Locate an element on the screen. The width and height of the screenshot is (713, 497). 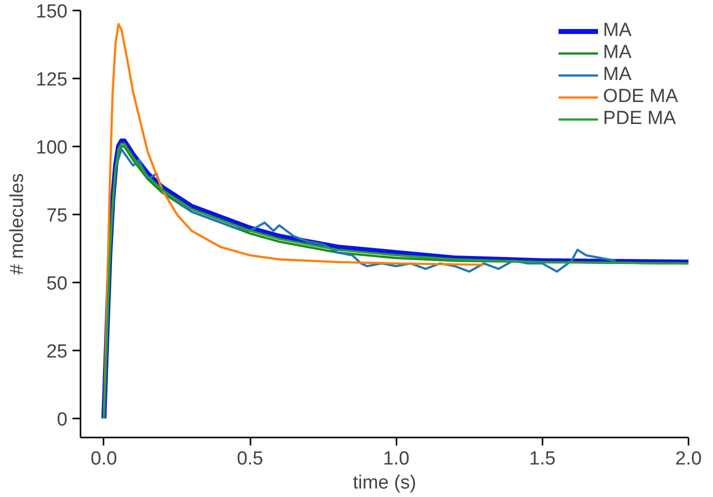
y-tick-label: 25 is located at coordinates (57, 351).